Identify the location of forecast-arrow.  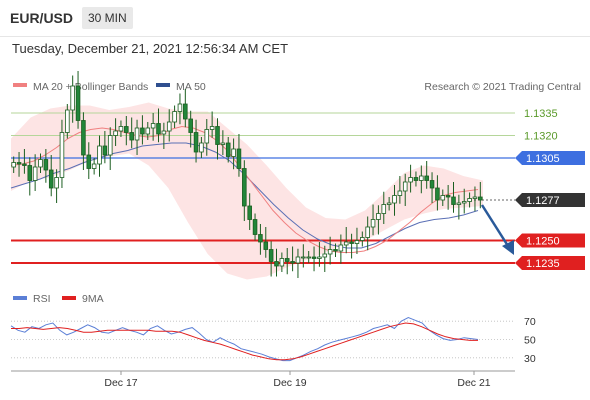
(497, 229).